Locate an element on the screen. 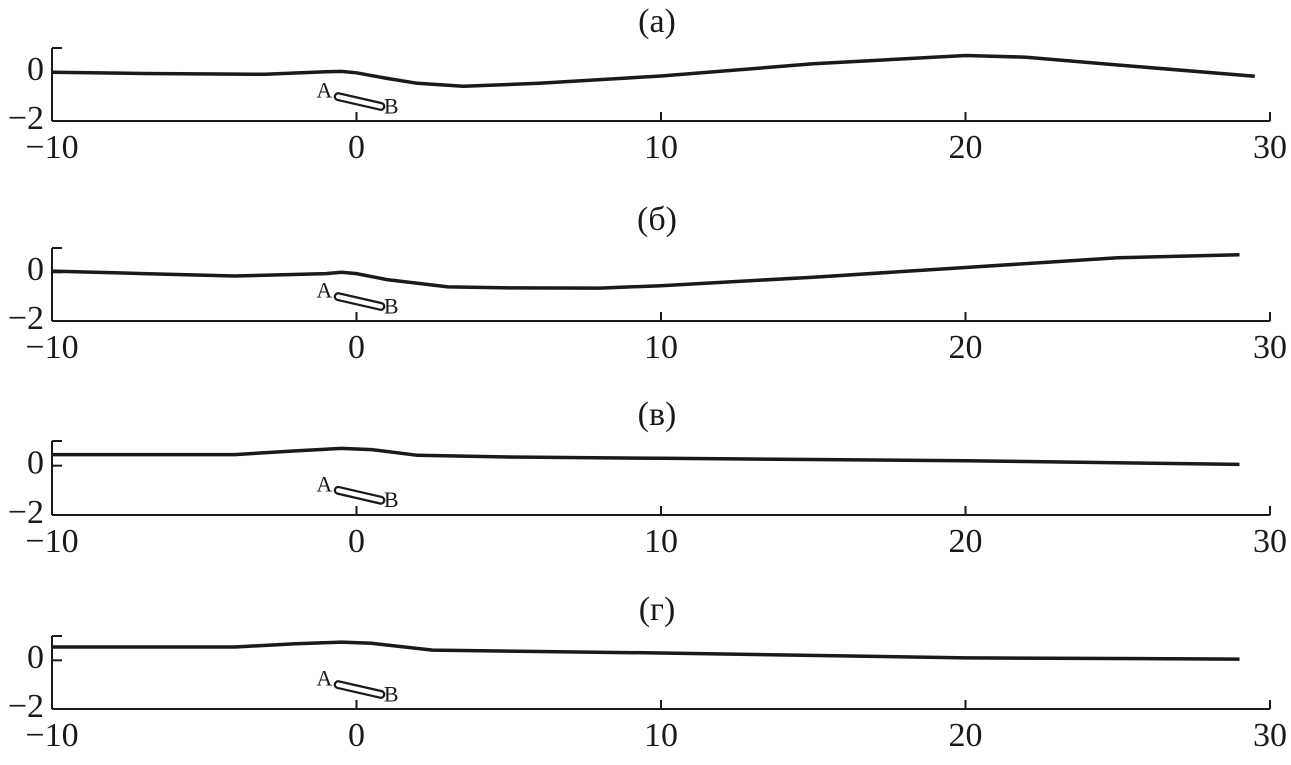  panel-title: (г) is located at coordinates (657, 609).